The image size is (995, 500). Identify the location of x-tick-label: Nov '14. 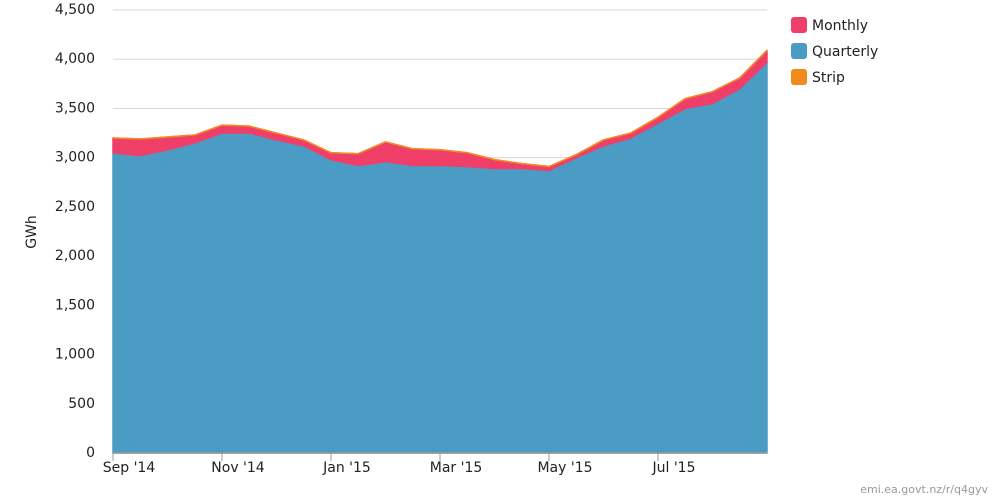
(238, 468).